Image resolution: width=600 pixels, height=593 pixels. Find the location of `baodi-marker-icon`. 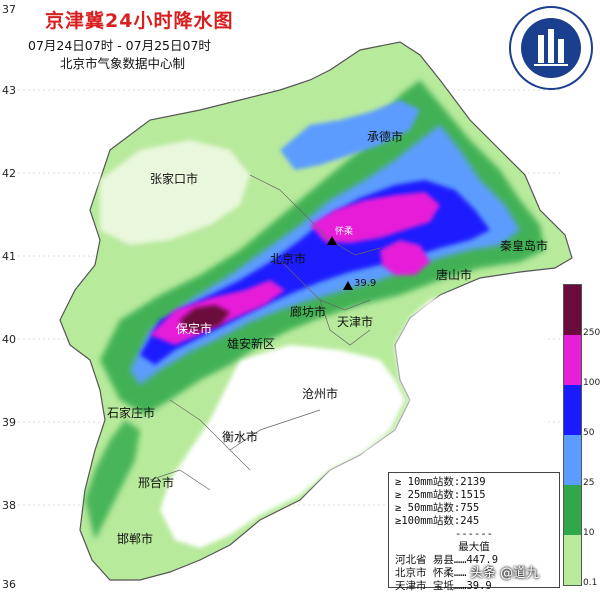

baodi-marker-icon is located at coordinates (348, 285).